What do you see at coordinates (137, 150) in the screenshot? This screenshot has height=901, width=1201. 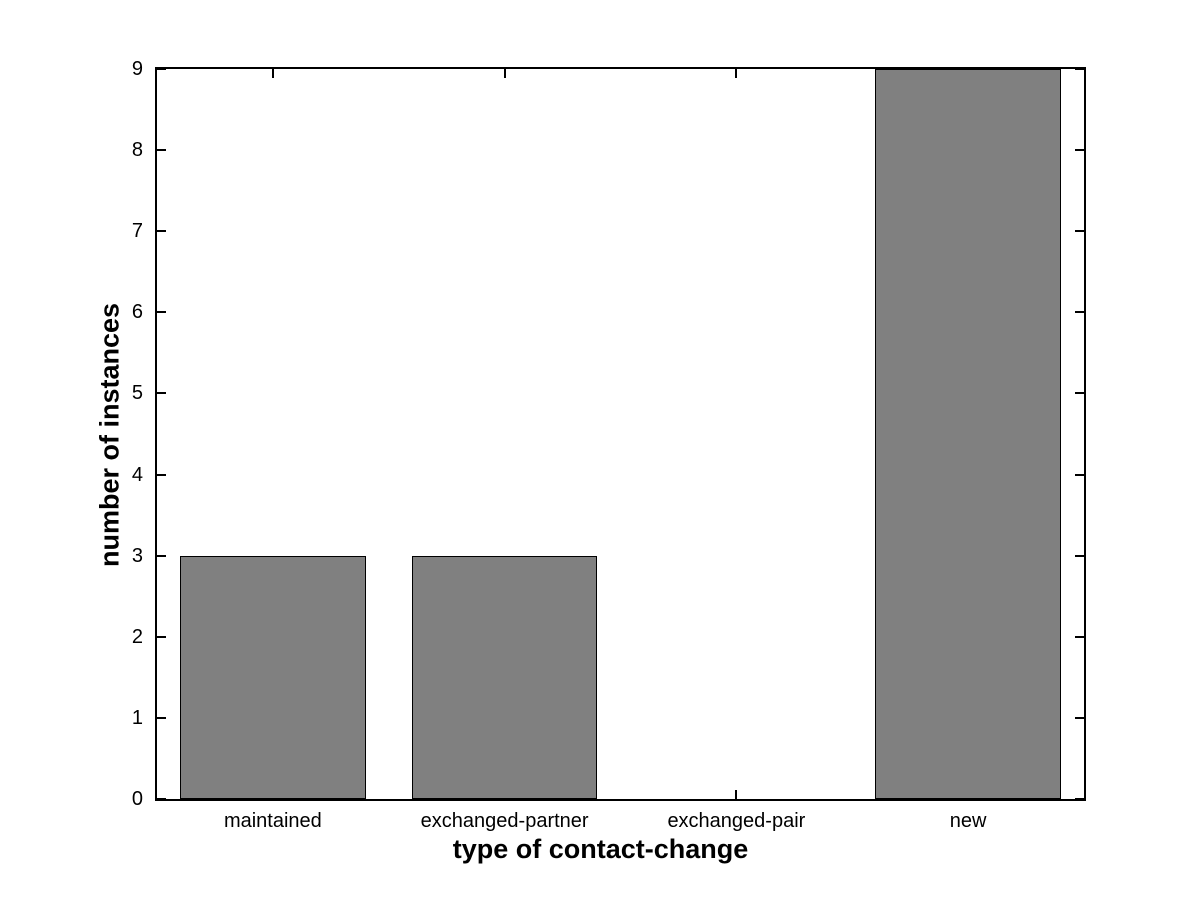 I see `y-tick-label: 8` at bounding box center [137, 150].